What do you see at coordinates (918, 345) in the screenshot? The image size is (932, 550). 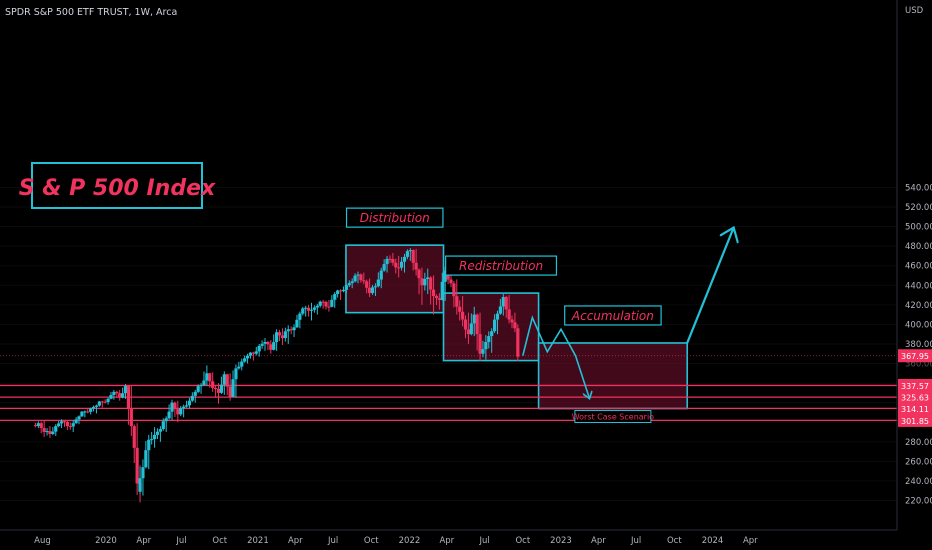 I see `price-tick-label: 380.00` at bounding box center [918, 345].